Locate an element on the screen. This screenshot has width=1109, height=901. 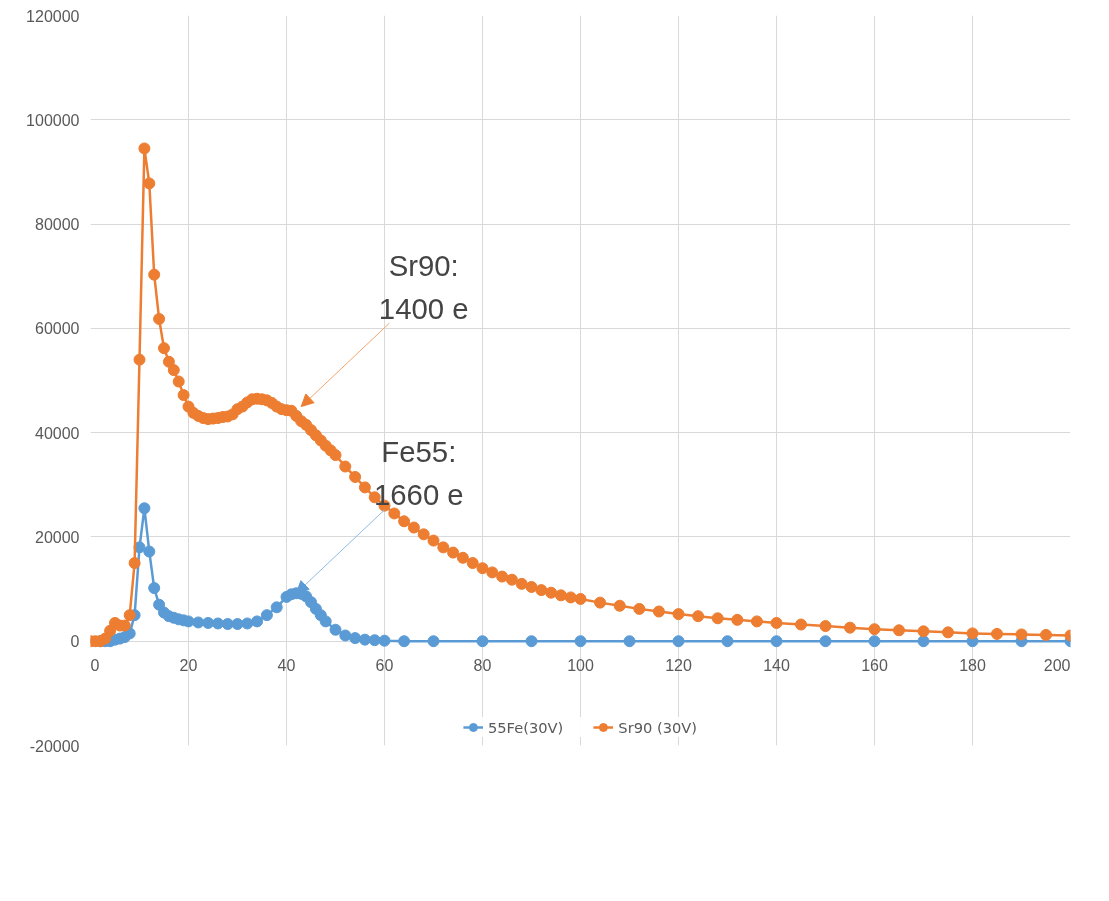
x-tick-label: 80 is located at coordinates (482, 666).